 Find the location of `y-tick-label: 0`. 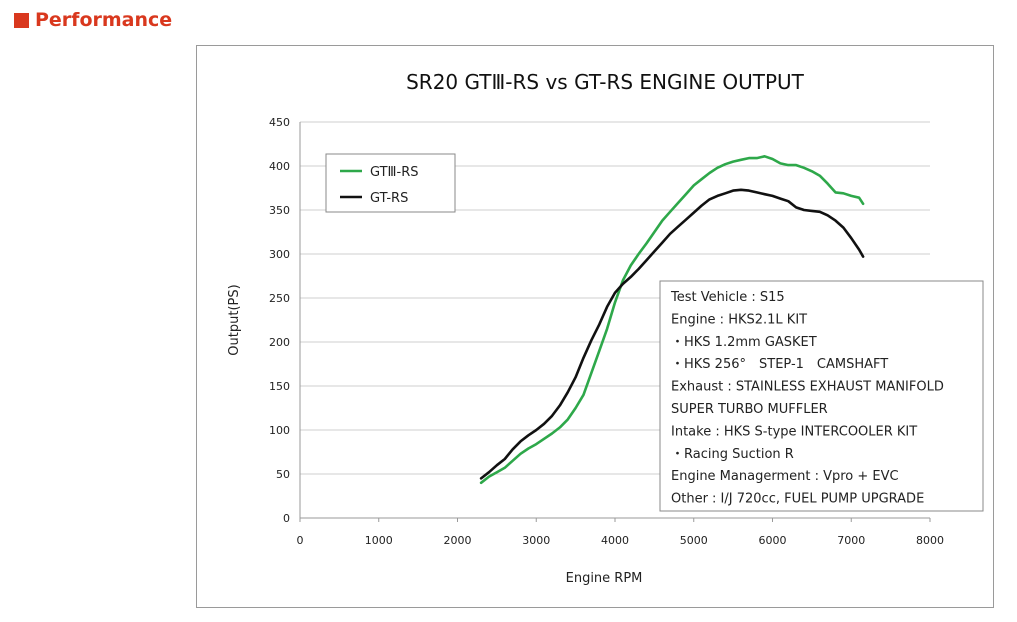

y-tick-label: 0 is located at coordinates (286, 518).